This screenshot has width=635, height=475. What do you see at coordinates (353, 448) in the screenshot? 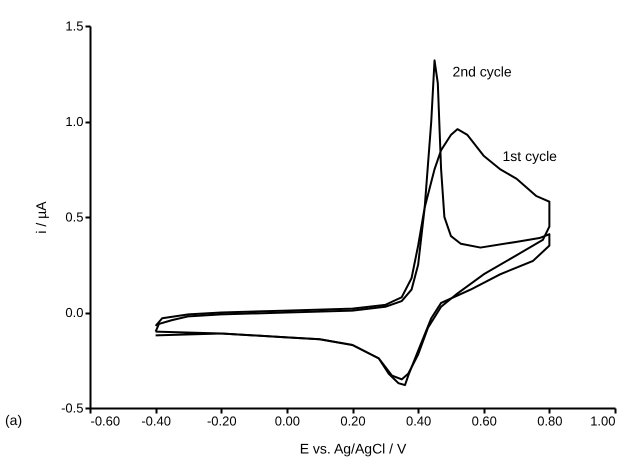
I see `x-axis-title: E vs. Ag/AgCl / V` at bounding box center [353, 448].